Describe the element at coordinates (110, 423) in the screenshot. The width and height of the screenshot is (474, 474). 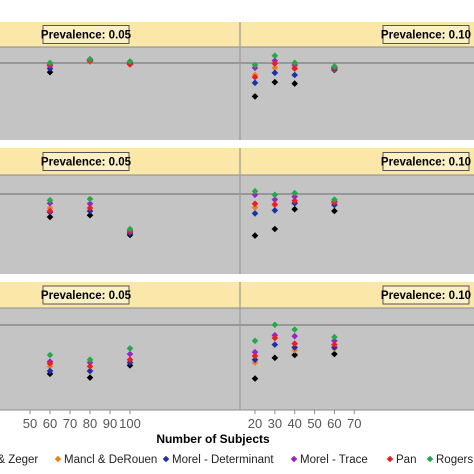
I see `x-tick-label: 90` at that location.